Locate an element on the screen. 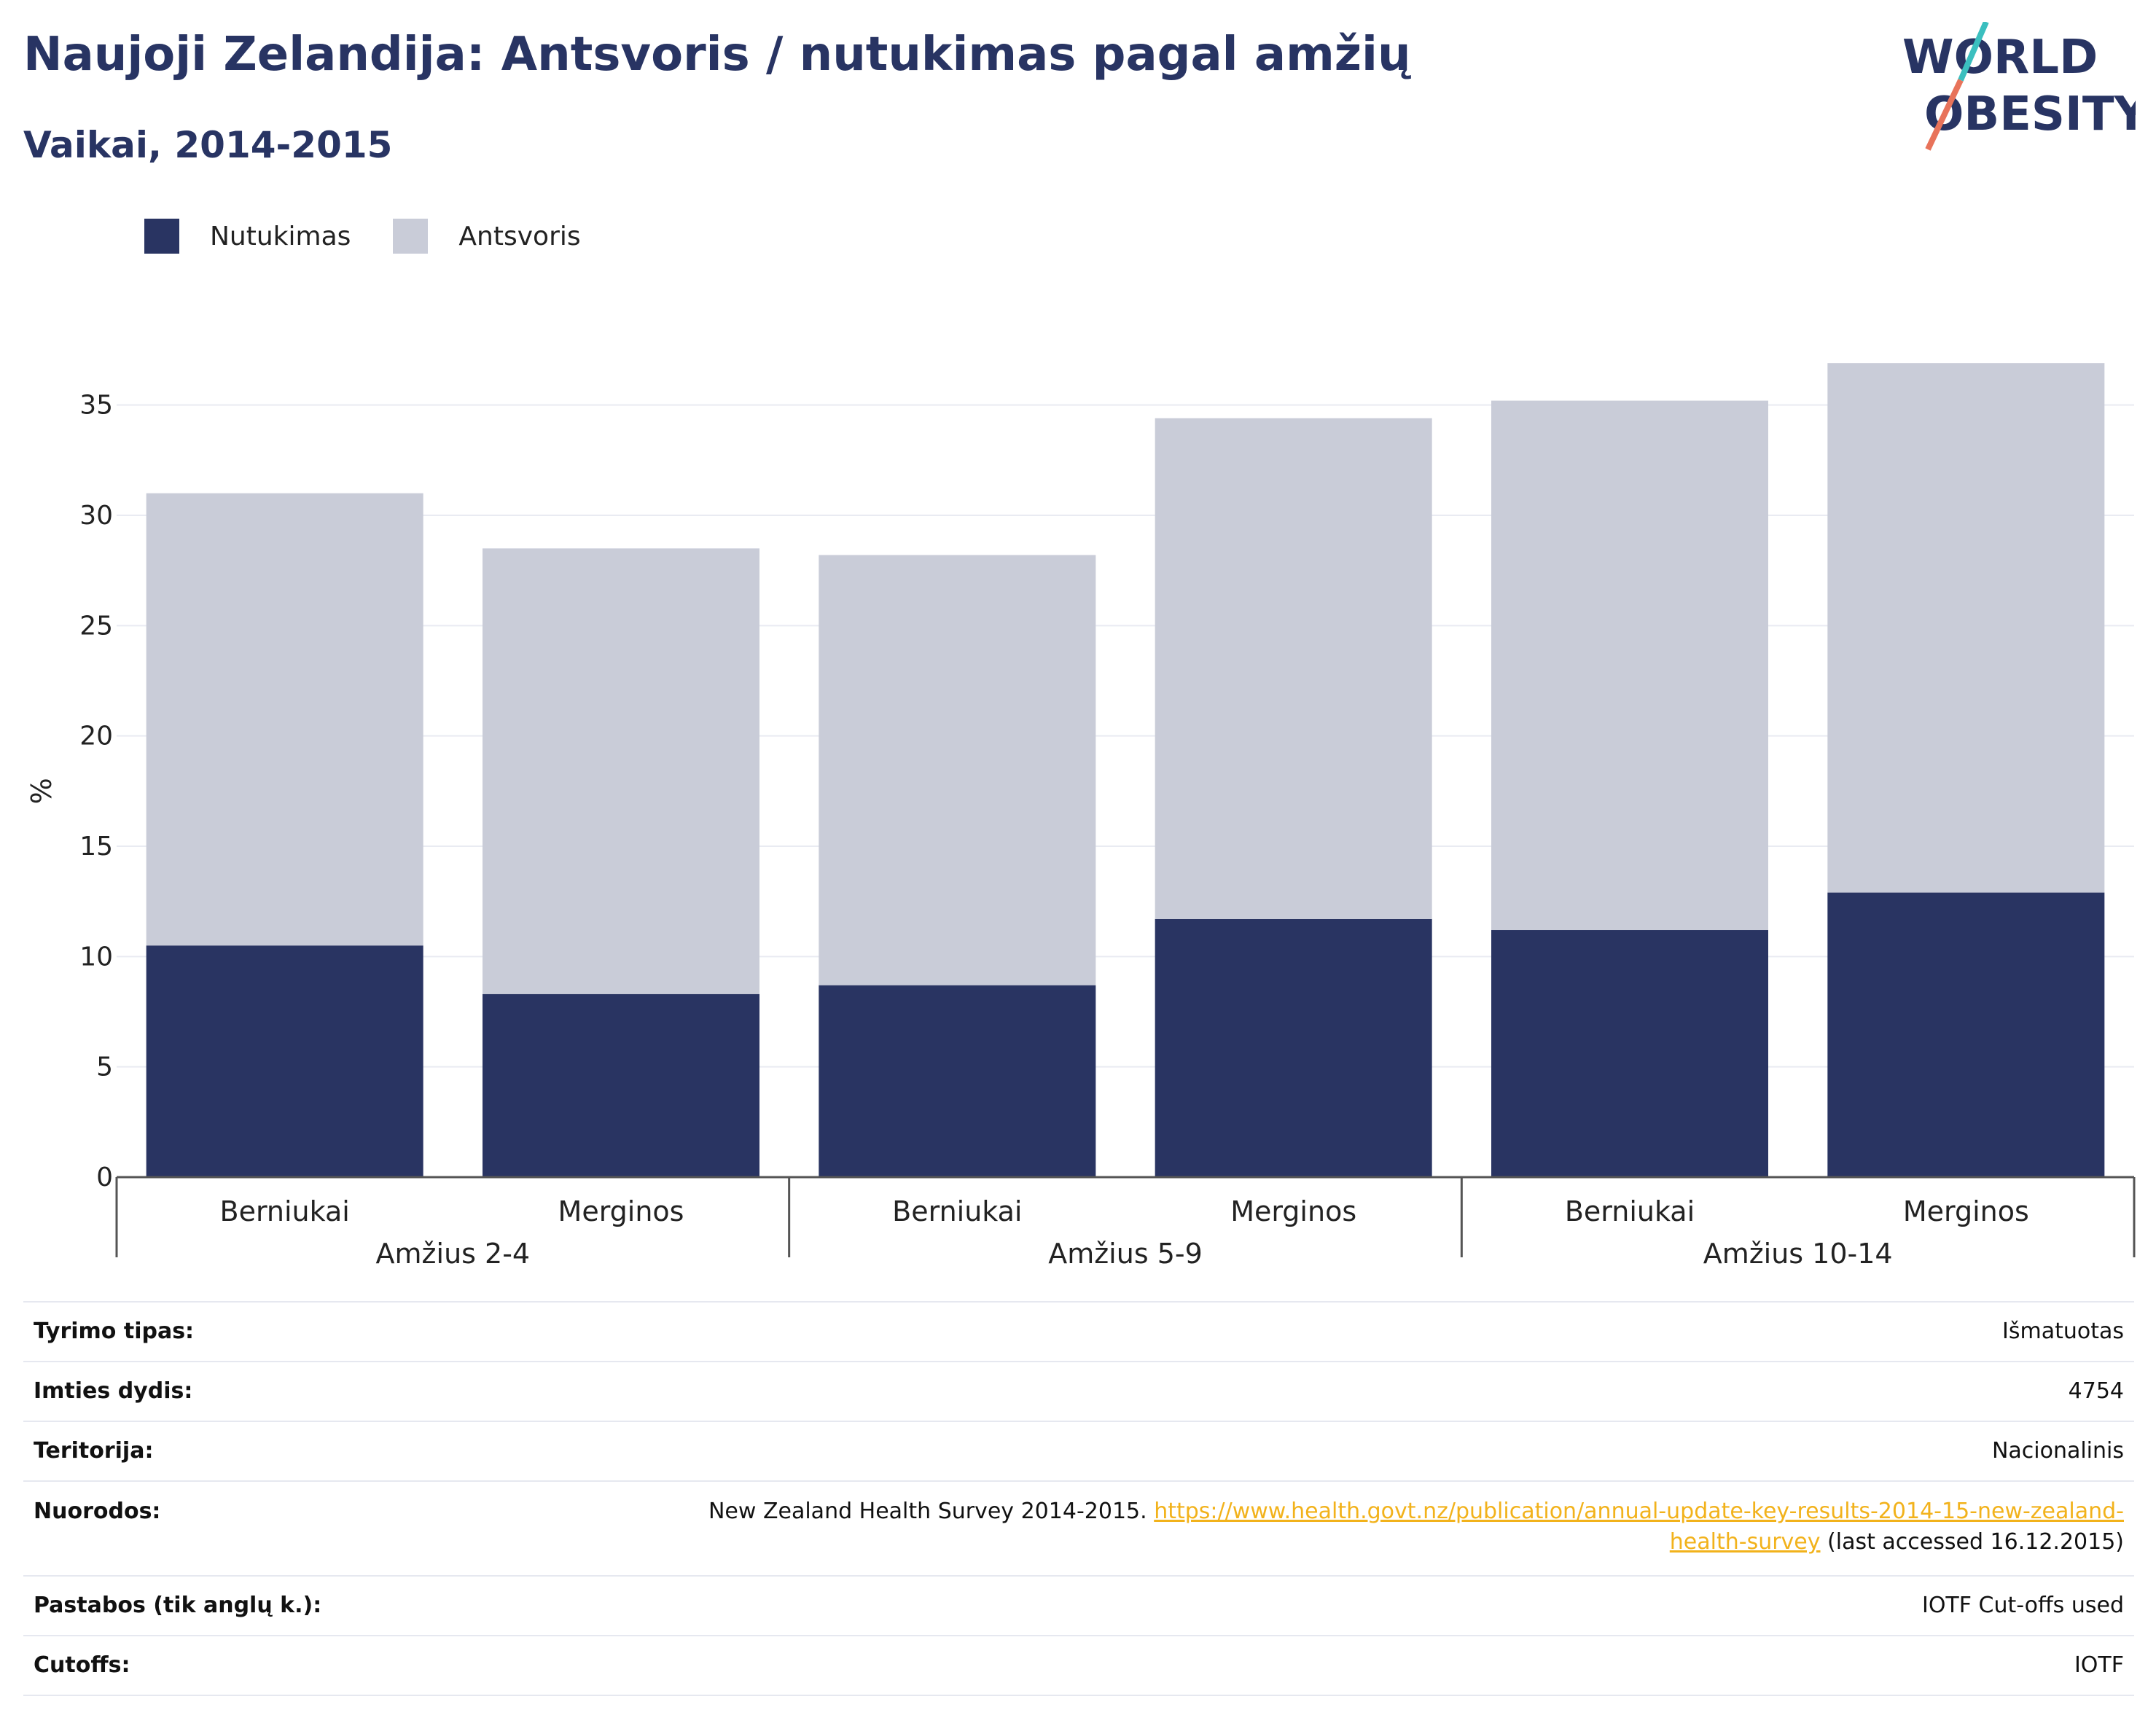 The image size is (2156, 1734). info-value: Išmatuotas is located at coordinates (1307, 1331).